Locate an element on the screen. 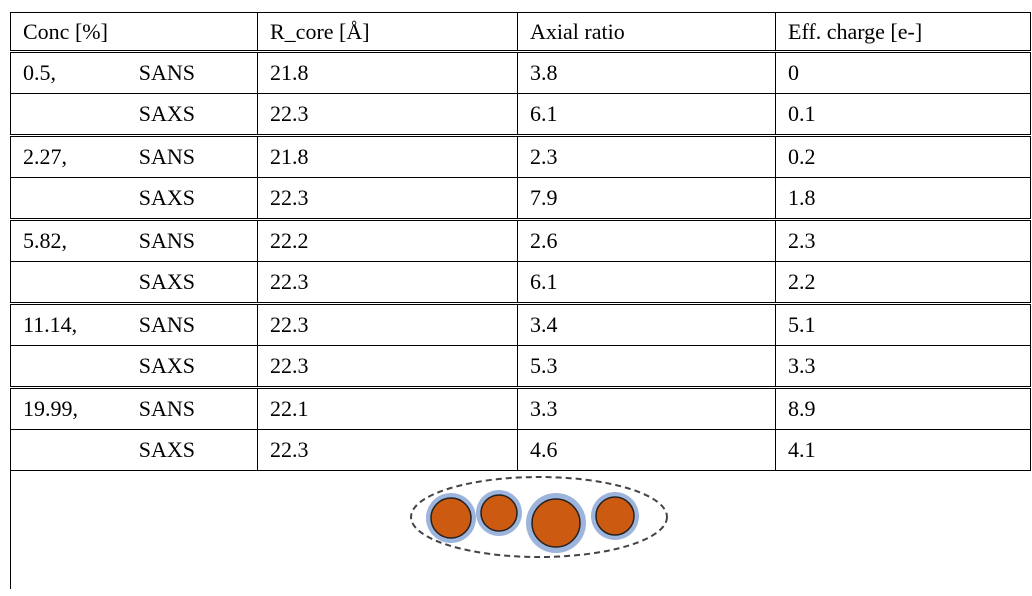 This screenshot has height=596, width=1032. conc-cell: 0.5, SANS is located at coordinates (134, 72).